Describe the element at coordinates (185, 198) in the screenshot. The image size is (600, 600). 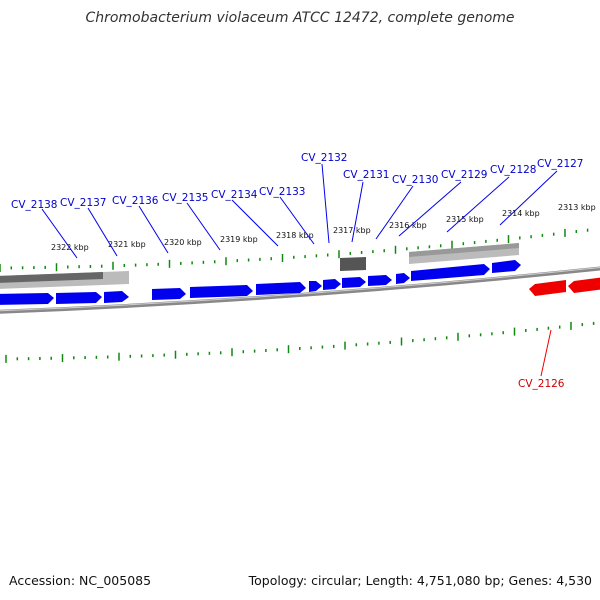
I see `gene-label-cv2135: CV_2135` at that location.